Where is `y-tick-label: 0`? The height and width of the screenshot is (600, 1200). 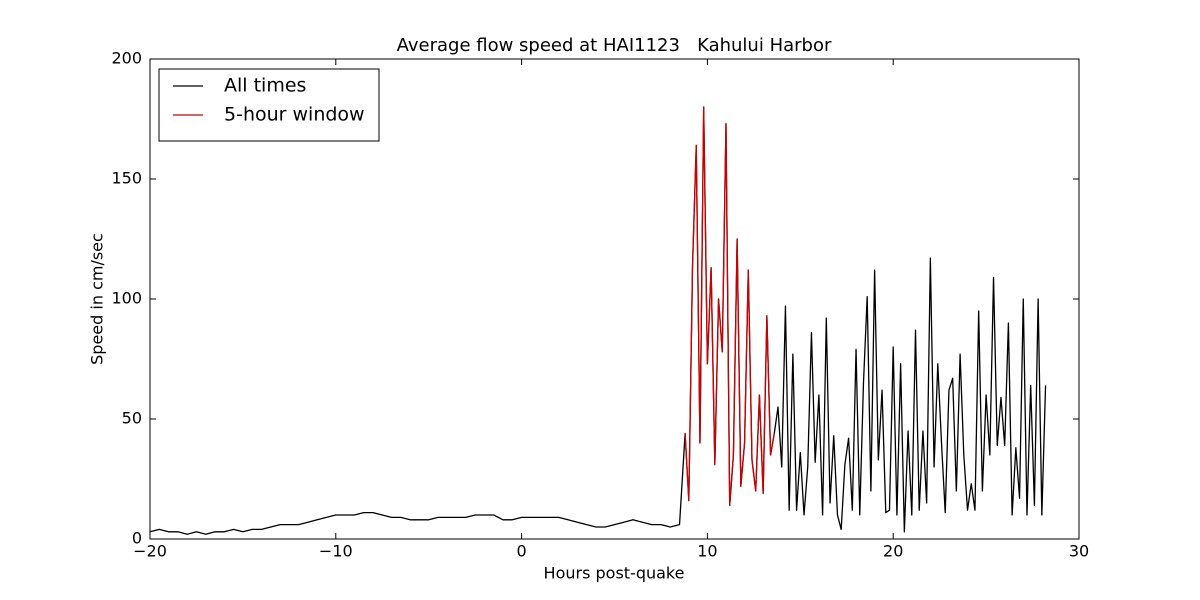 y-tick-label: 0 is located at coordinates (137, 538).